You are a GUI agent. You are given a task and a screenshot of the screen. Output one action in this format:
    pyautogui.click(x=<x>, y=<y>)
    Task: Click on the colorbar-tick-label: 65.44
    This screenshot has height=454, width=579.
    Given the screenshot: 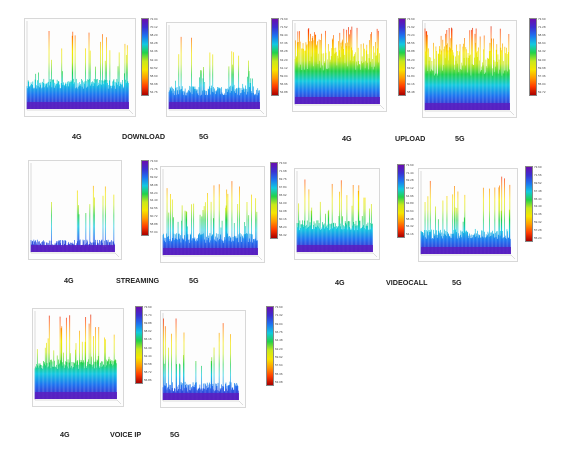 What is the action you would take?
    pyautogui.click(x=538, y=198)
    